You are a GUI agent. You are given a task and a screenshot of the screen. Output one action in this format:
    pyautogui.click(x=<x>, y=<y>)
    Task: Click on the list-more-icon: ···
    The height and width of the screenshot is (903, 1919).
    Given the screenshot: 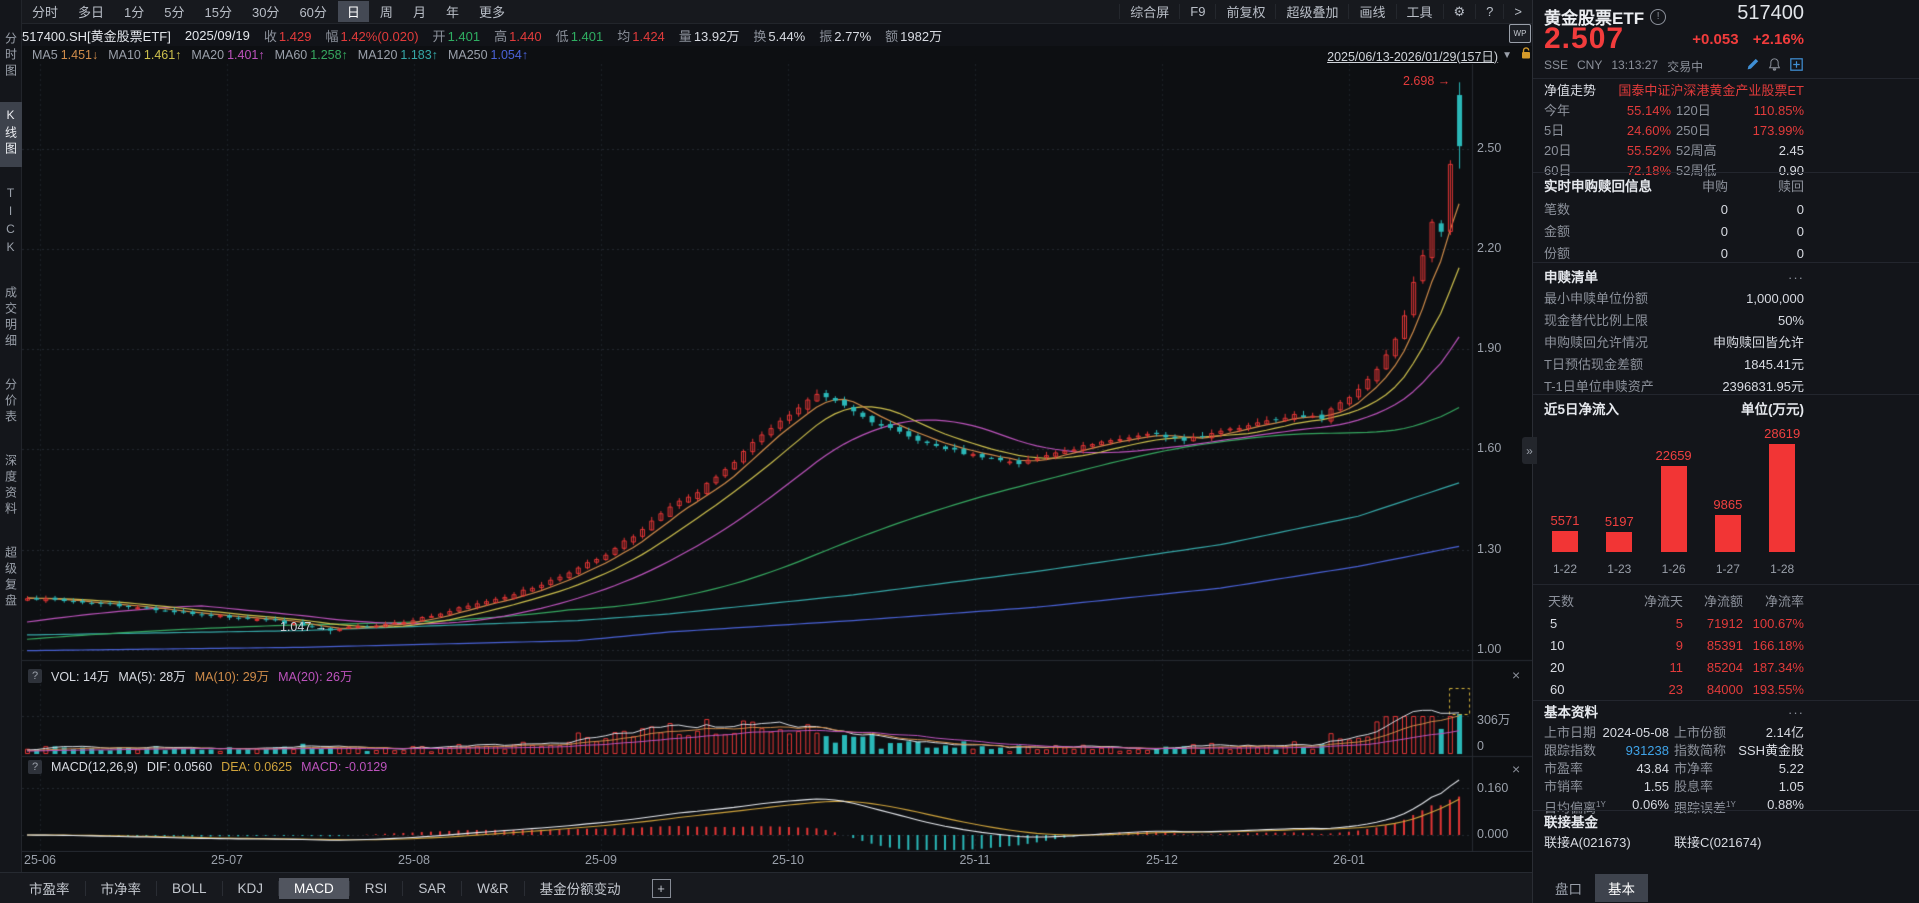 What is the action you would take?
    pyautogui.click(x=1796, y=277)
    